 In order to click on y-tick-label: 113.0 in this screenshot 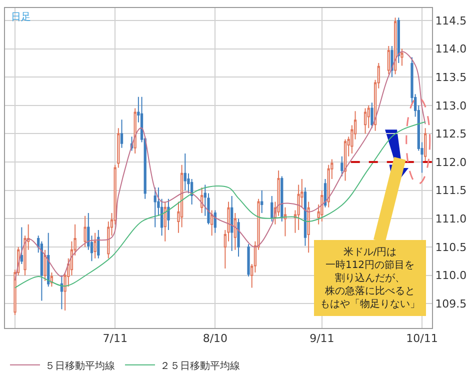, I will do `click(451, 105)`.